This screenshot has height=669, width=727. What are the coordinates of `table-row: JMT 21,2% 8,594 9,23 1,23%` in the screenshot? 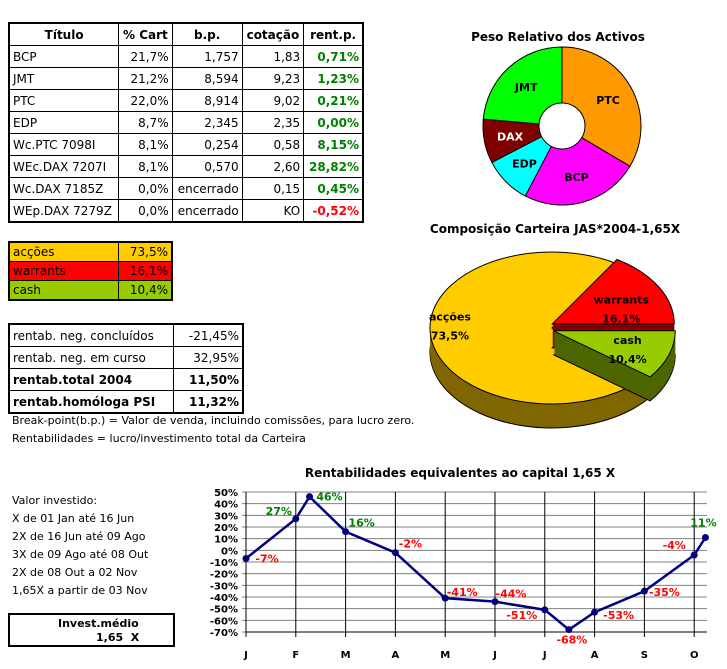 It's located at (186, 78).